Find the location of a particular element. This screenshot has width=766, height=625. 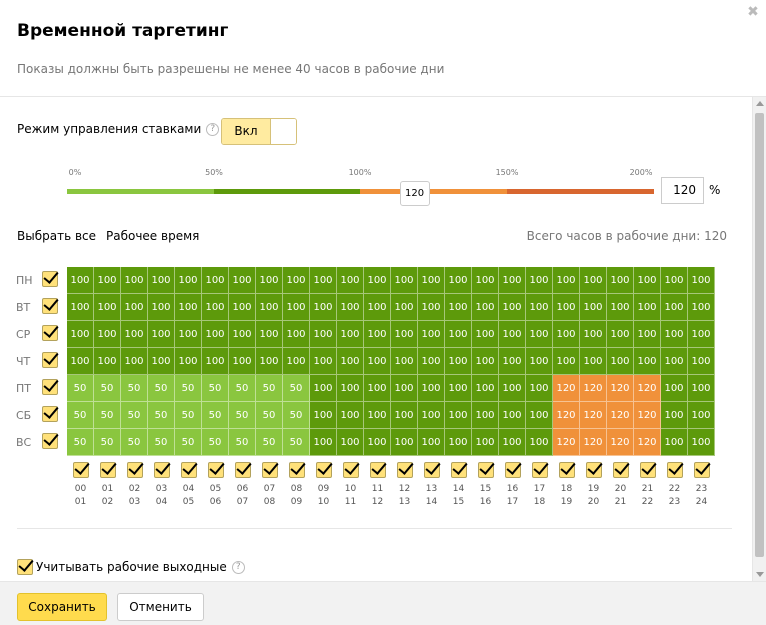

bid-percent-input: 120 is located at coordinates (682, 190).